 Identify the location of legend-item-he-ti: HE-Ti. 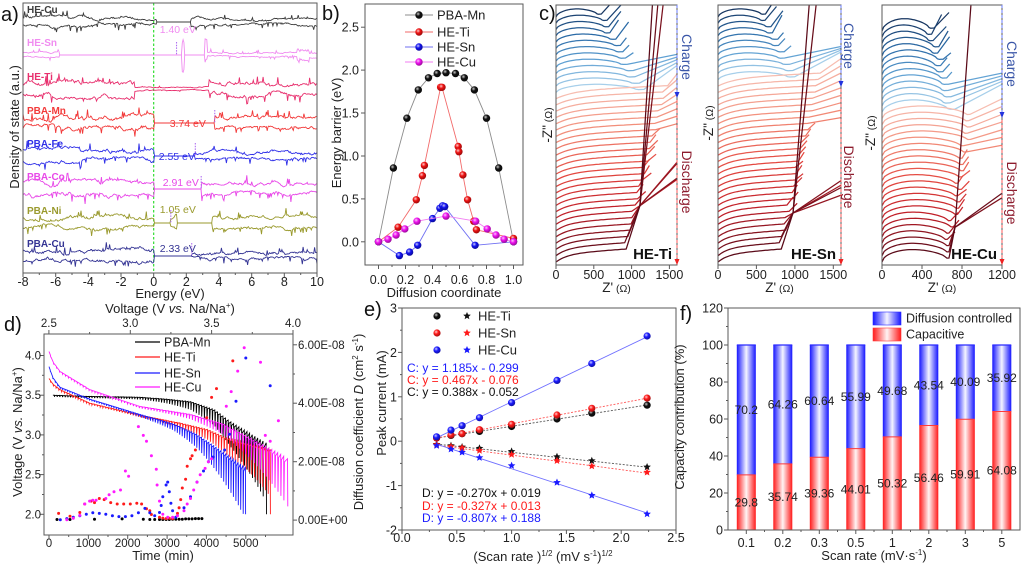
(472, 316).